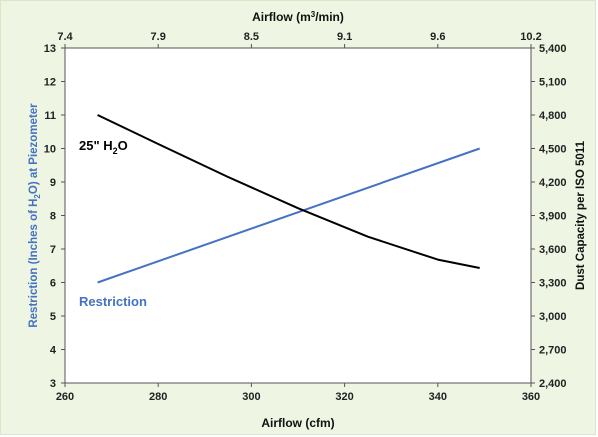 This screenshot has width=598, height=437. I want to click on y-tick-label: 4, so click(53, 351).